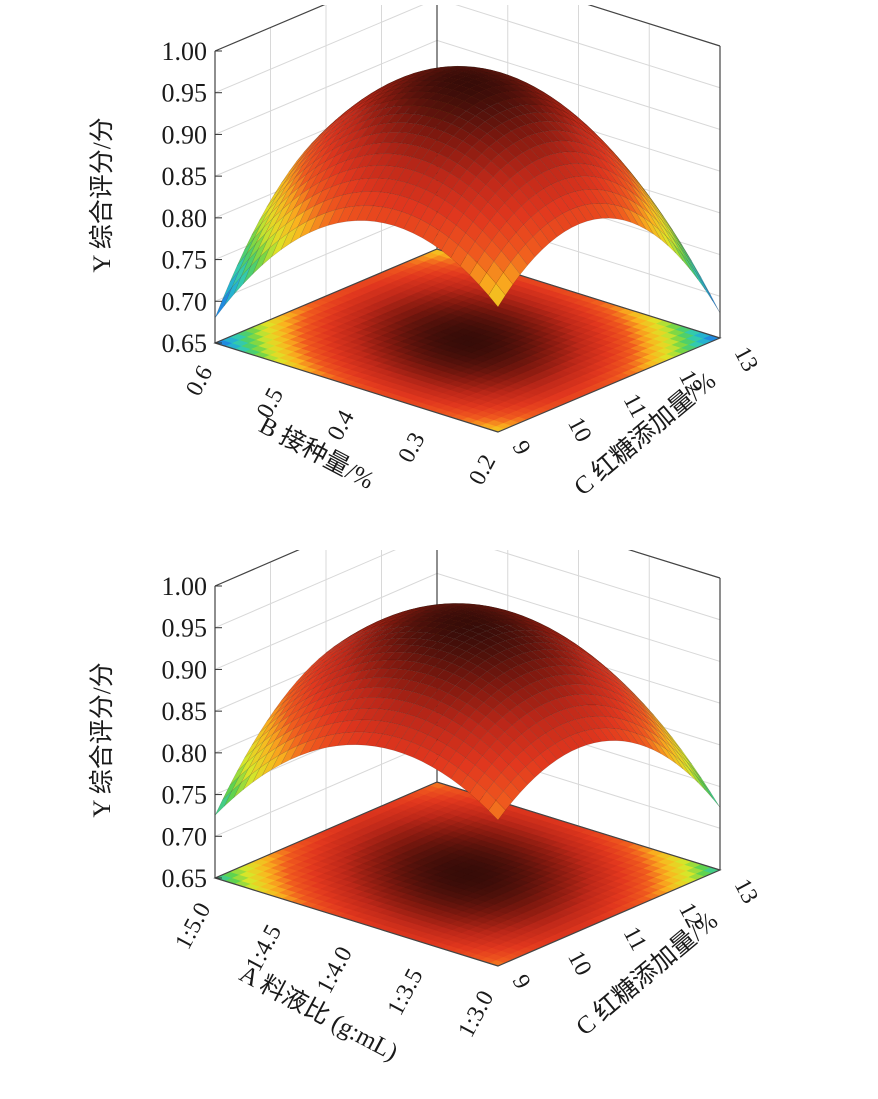  Describe the element at coordinates (185, 669) in the screenshot. I see `bottom-z-tick-label: 0.90` at that location.